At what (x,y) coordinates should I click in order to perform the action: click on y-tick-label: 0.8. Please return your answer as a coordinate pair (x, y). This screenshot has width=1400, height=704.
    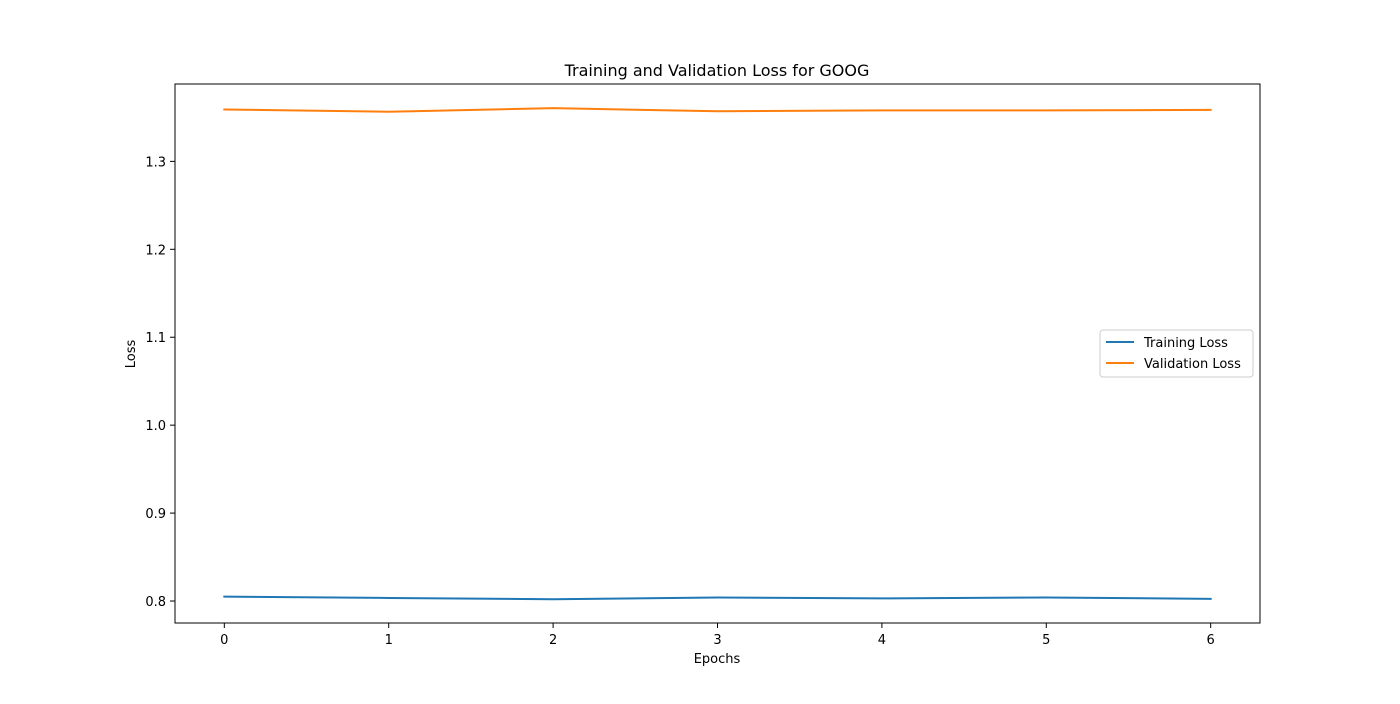
    Looking at the image, I should click on (155, 602).